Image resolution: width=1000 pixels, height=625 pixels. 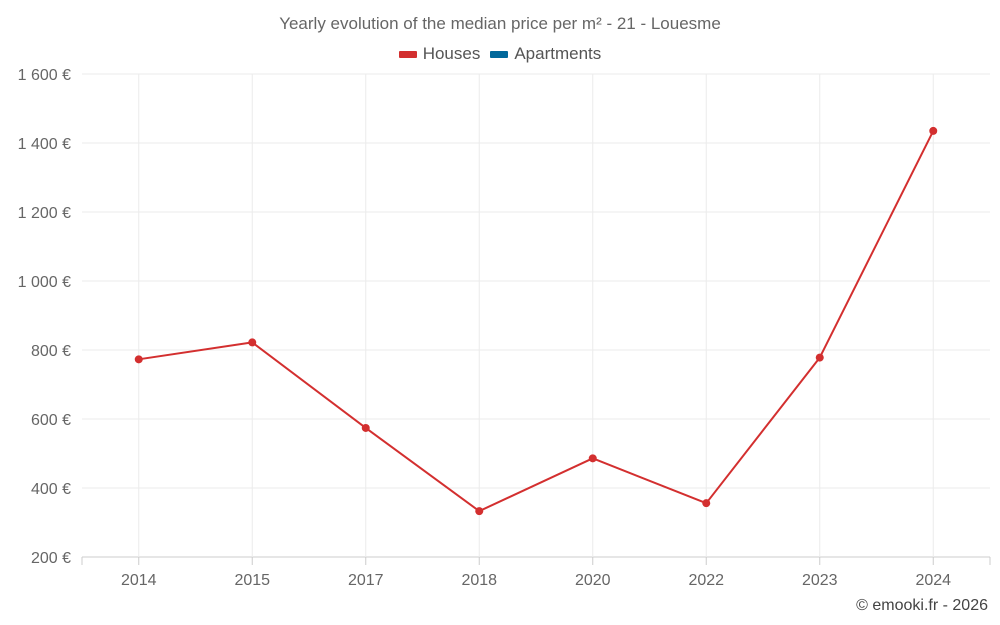 What do you see at coordinates (252, 580) in the screenshot?
I see `x-tick-label: 2015` at bounding box center [252, 580].